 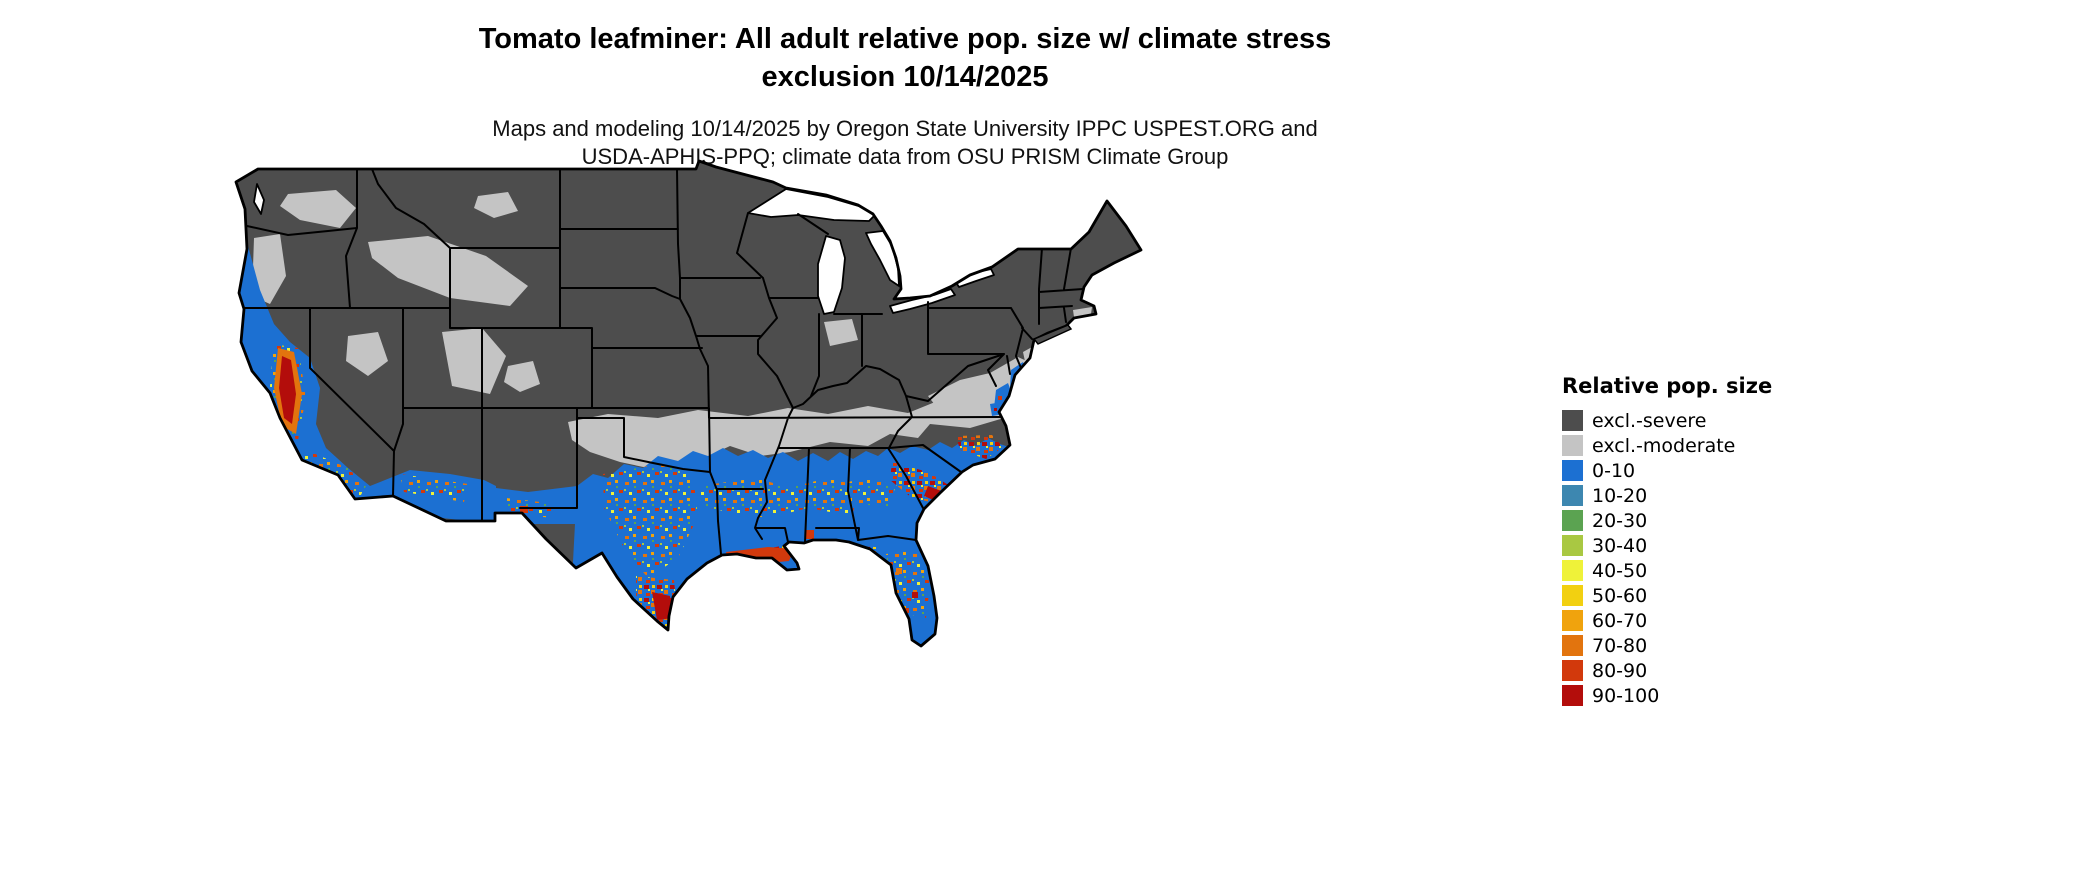 What do you see at coordinates (1667, 520) in the screenshot?
I see `legend-item: 20-30` at bounding box center [1667, 520].